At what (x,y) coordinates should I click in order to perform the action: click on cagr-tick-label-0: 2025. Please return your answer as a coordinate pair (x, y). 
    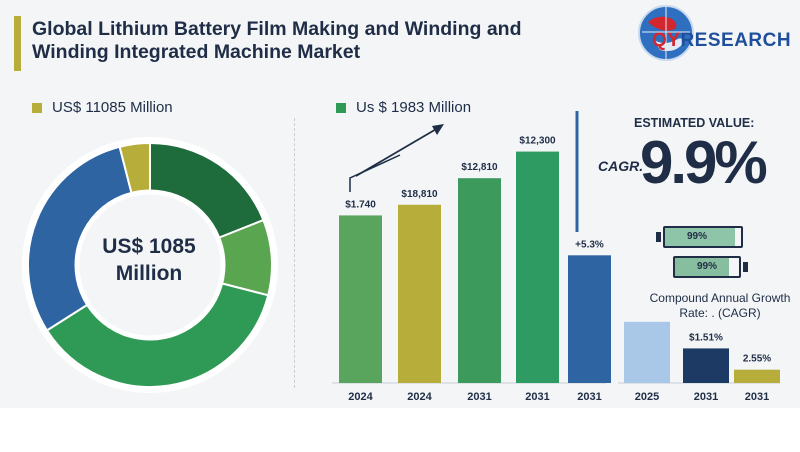
    Looking at the image, I should click on (647, 397).